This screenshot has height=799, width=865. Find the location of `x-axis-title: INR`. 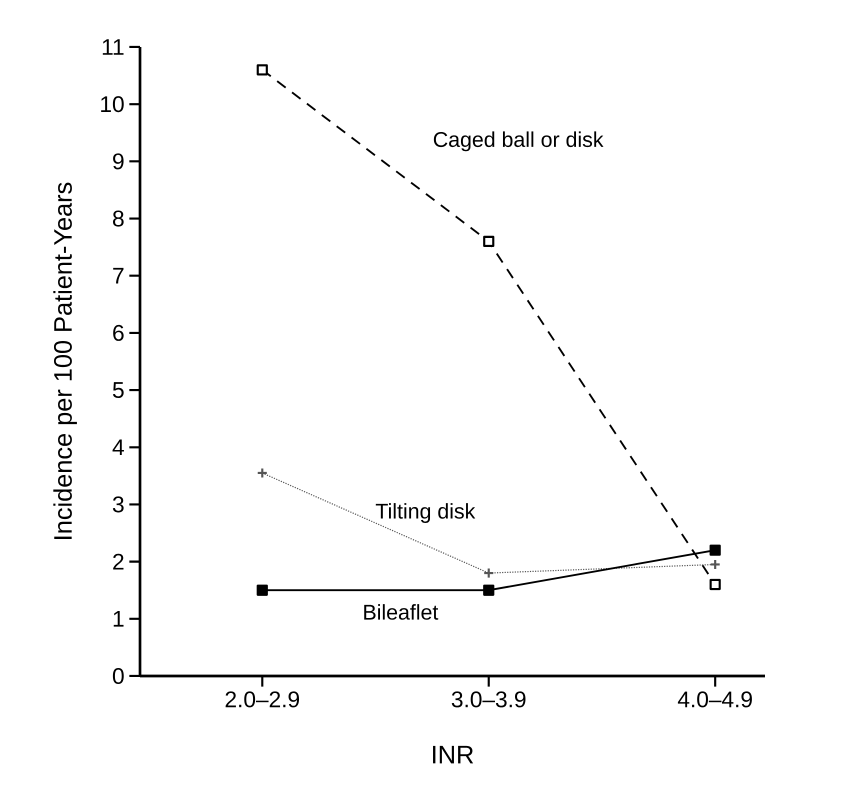

x-axis-title: INR is located at coordinates (453, 755).